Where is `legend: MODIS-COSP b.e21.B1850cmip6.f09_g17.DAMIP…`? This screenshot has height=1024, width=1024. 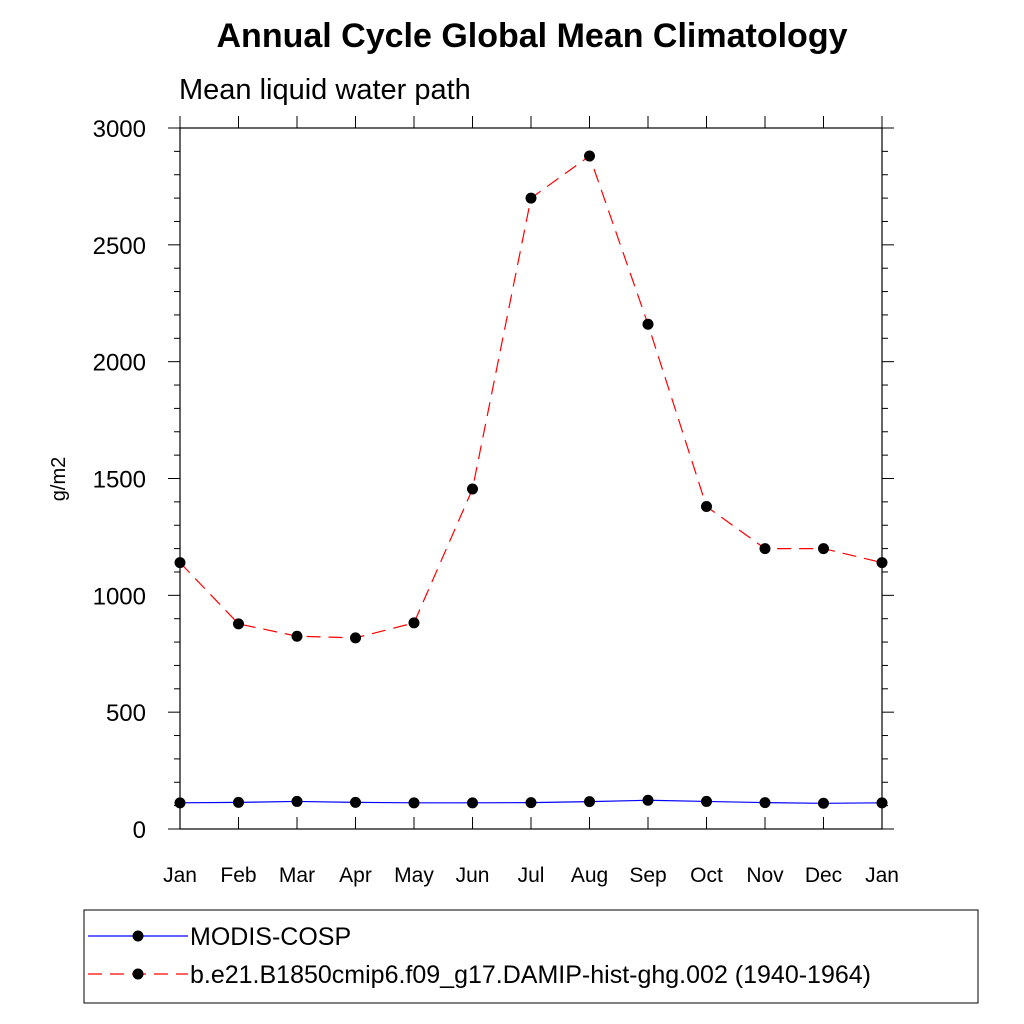 legend: MODIS-COSP b.e21.B1850cmip6.f09_g17.DAMIP… is located at coordinates (531, 956).